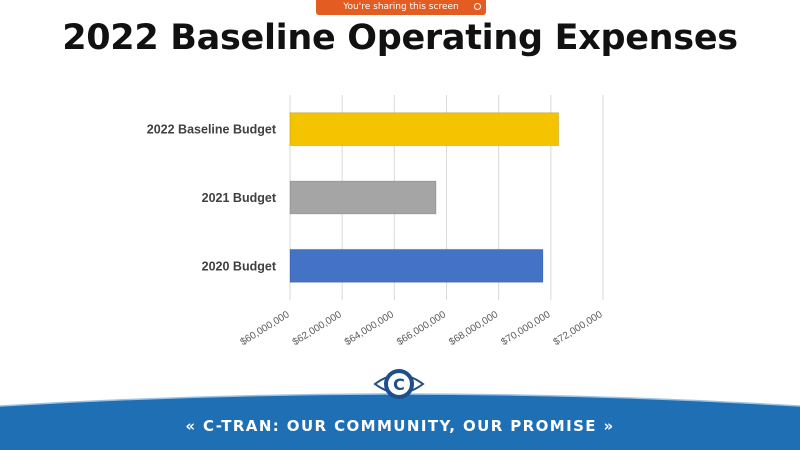 The width and height of the screenshot is (800, 450). Describe the element at coordinates (525, 328) in the screenshot. I see `x-tick-label: $70,000,000` at that location.